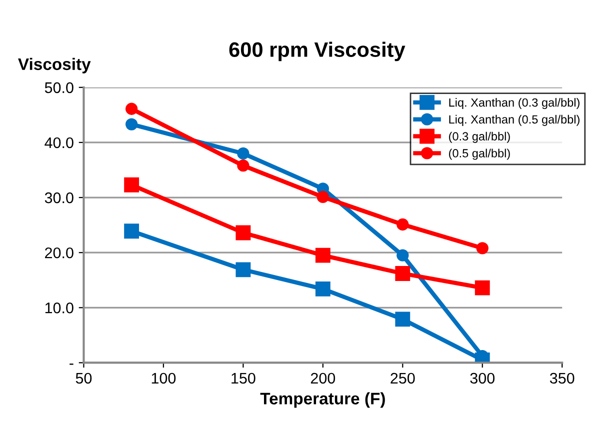 The width and height of the screenshot is (598, 437). I want to click on x-tick-label: 250, so click(402, 378).